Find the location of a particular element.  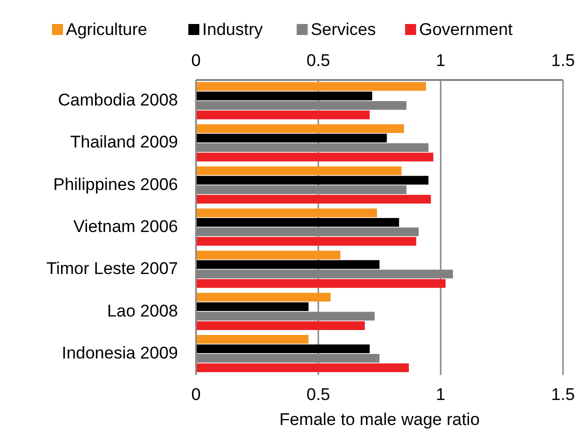

y-tick-label: Timor Leste 2007 is located at coordinates (112, 268).